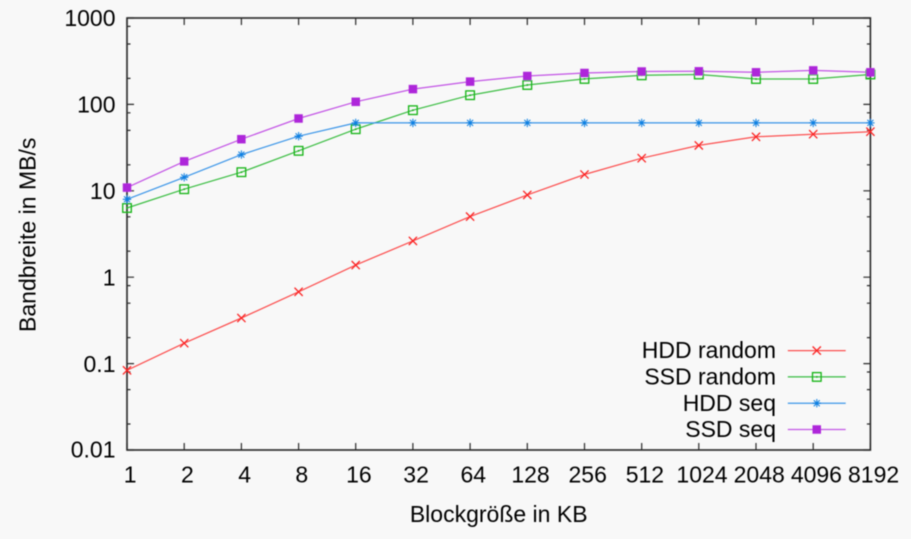  What do you see at coordinates (645, 475) in the screenshot?
I see `svg-text: 512` at bounding box center [645, 475].